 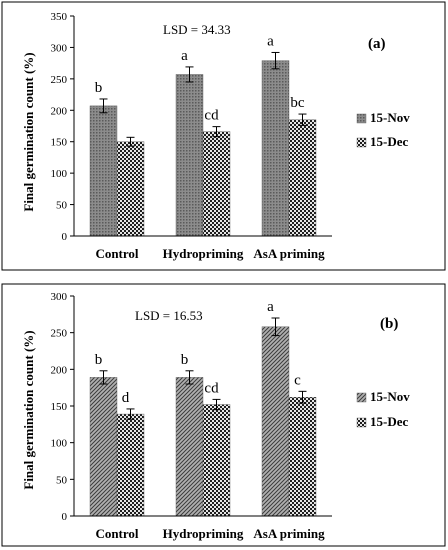 I want to click on y-ticks: 0 50 100 150 200 250 300 350, so click(x=62, y=127).